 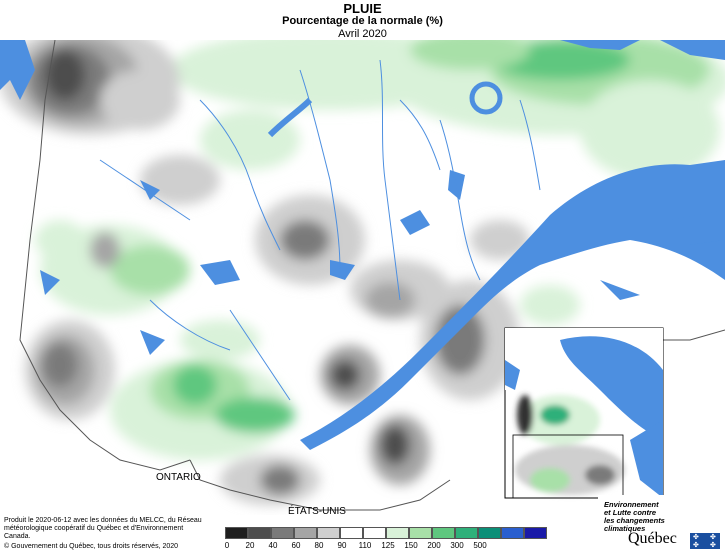 I want to click on map-subtitle: Pourcentage de la normale (%), so click(x=362, y=21).